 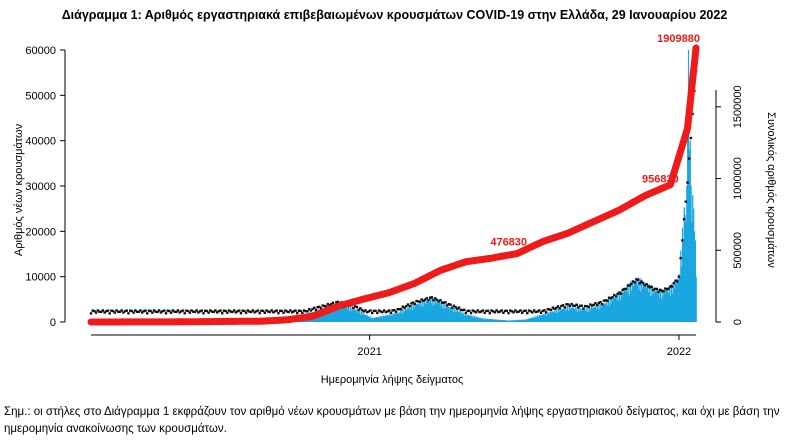 I want to click on left-y-tick-label: 50000, so click(x=40, y=96).